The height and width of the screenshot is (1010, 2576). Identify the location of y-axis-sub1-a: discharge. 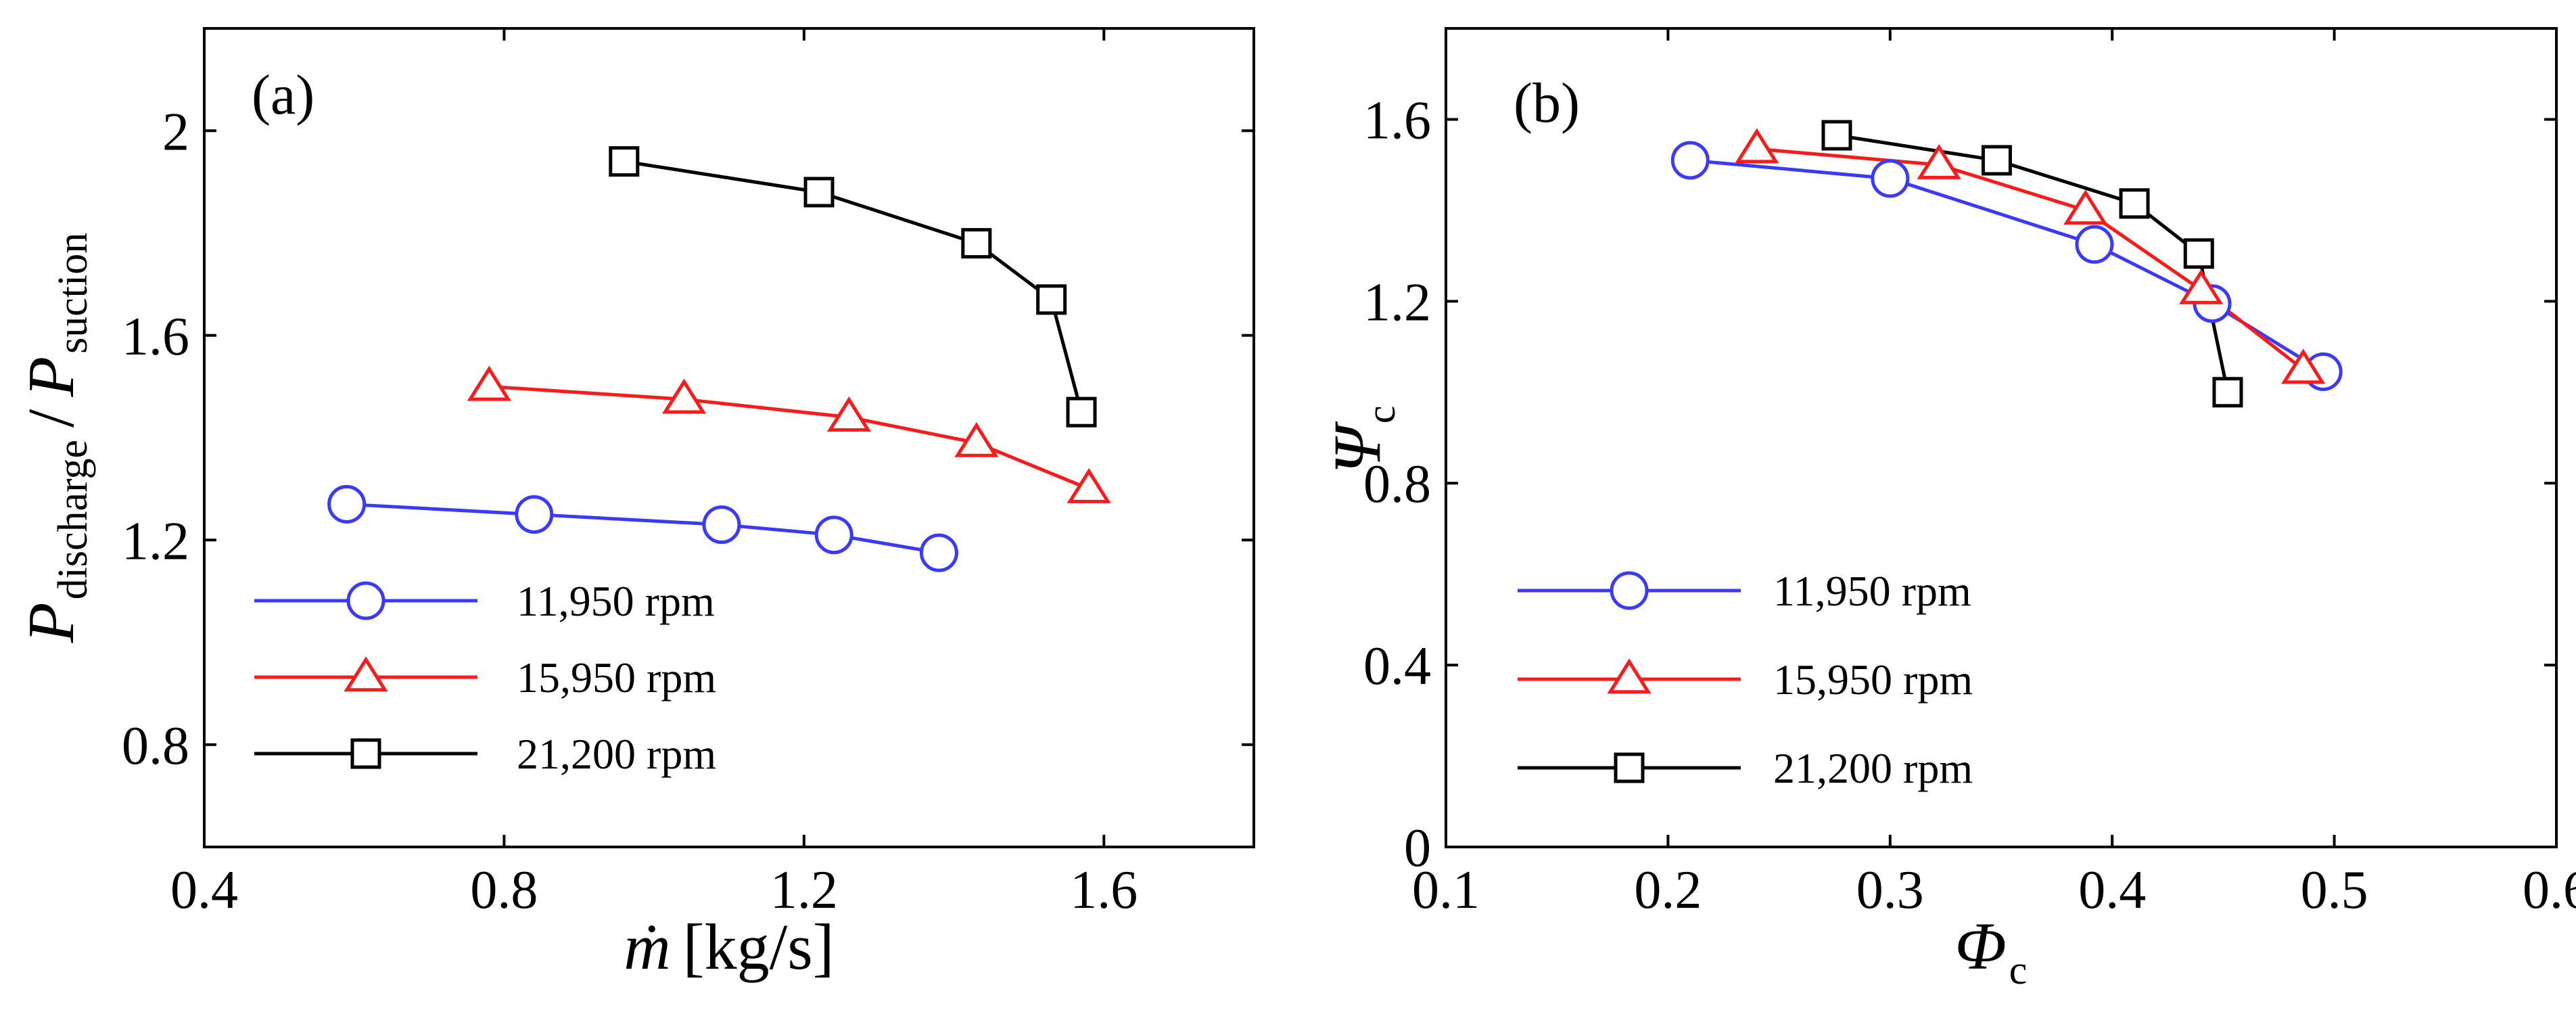
(73, 519).